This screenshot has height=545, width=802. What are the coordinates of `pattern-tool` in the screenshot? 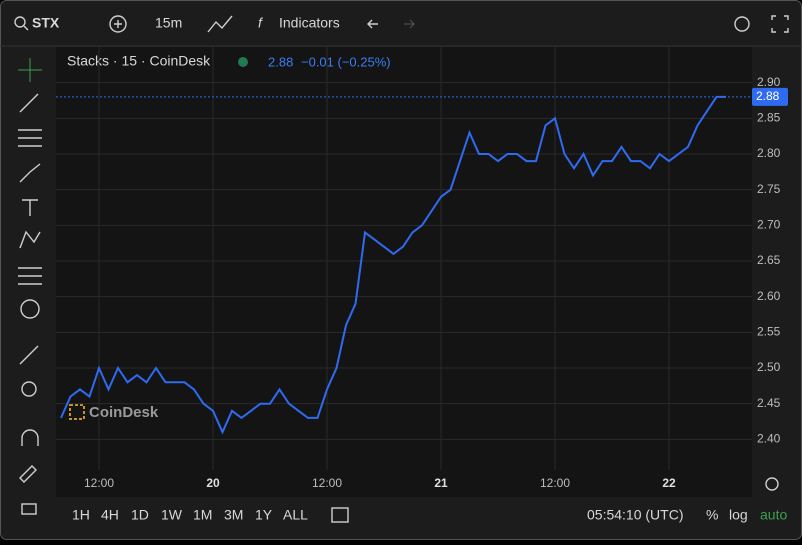 It's located at (30, 239).